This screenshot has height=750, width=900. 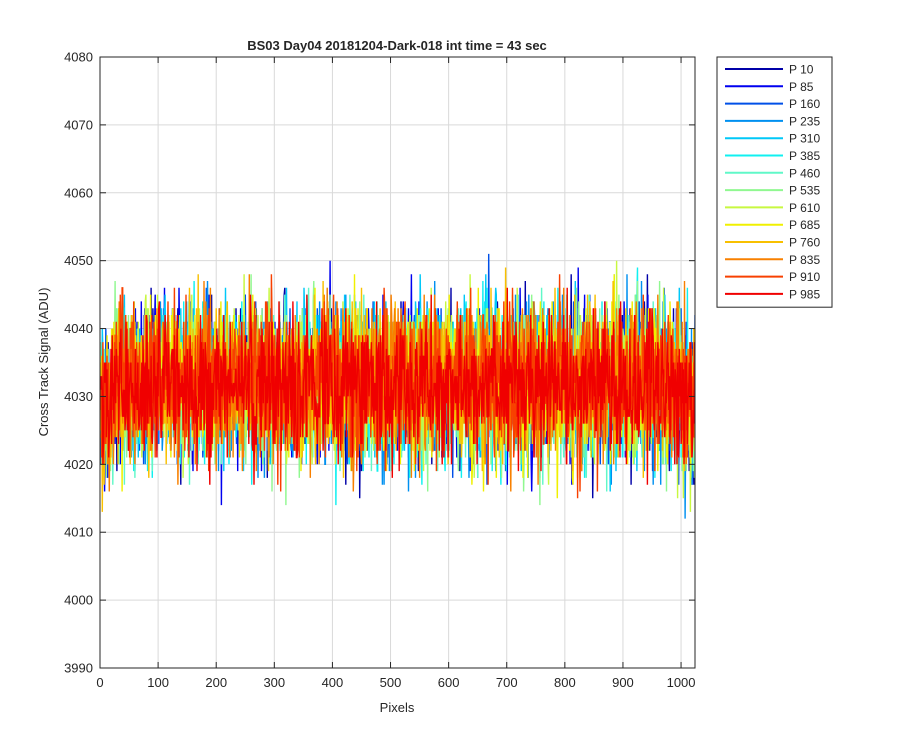 I want to click on y-tick-label: 3990, so click(x=78, y=668).